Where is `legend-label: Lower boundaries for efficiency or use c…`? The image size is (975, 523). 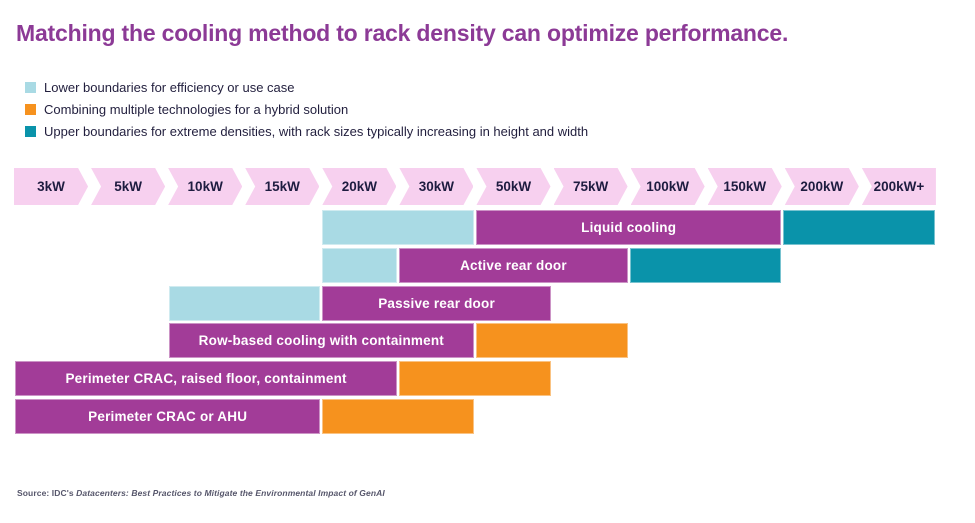
legend-label: Lower boundaries for efficiency or use c… is located at coordinates (169, 87).